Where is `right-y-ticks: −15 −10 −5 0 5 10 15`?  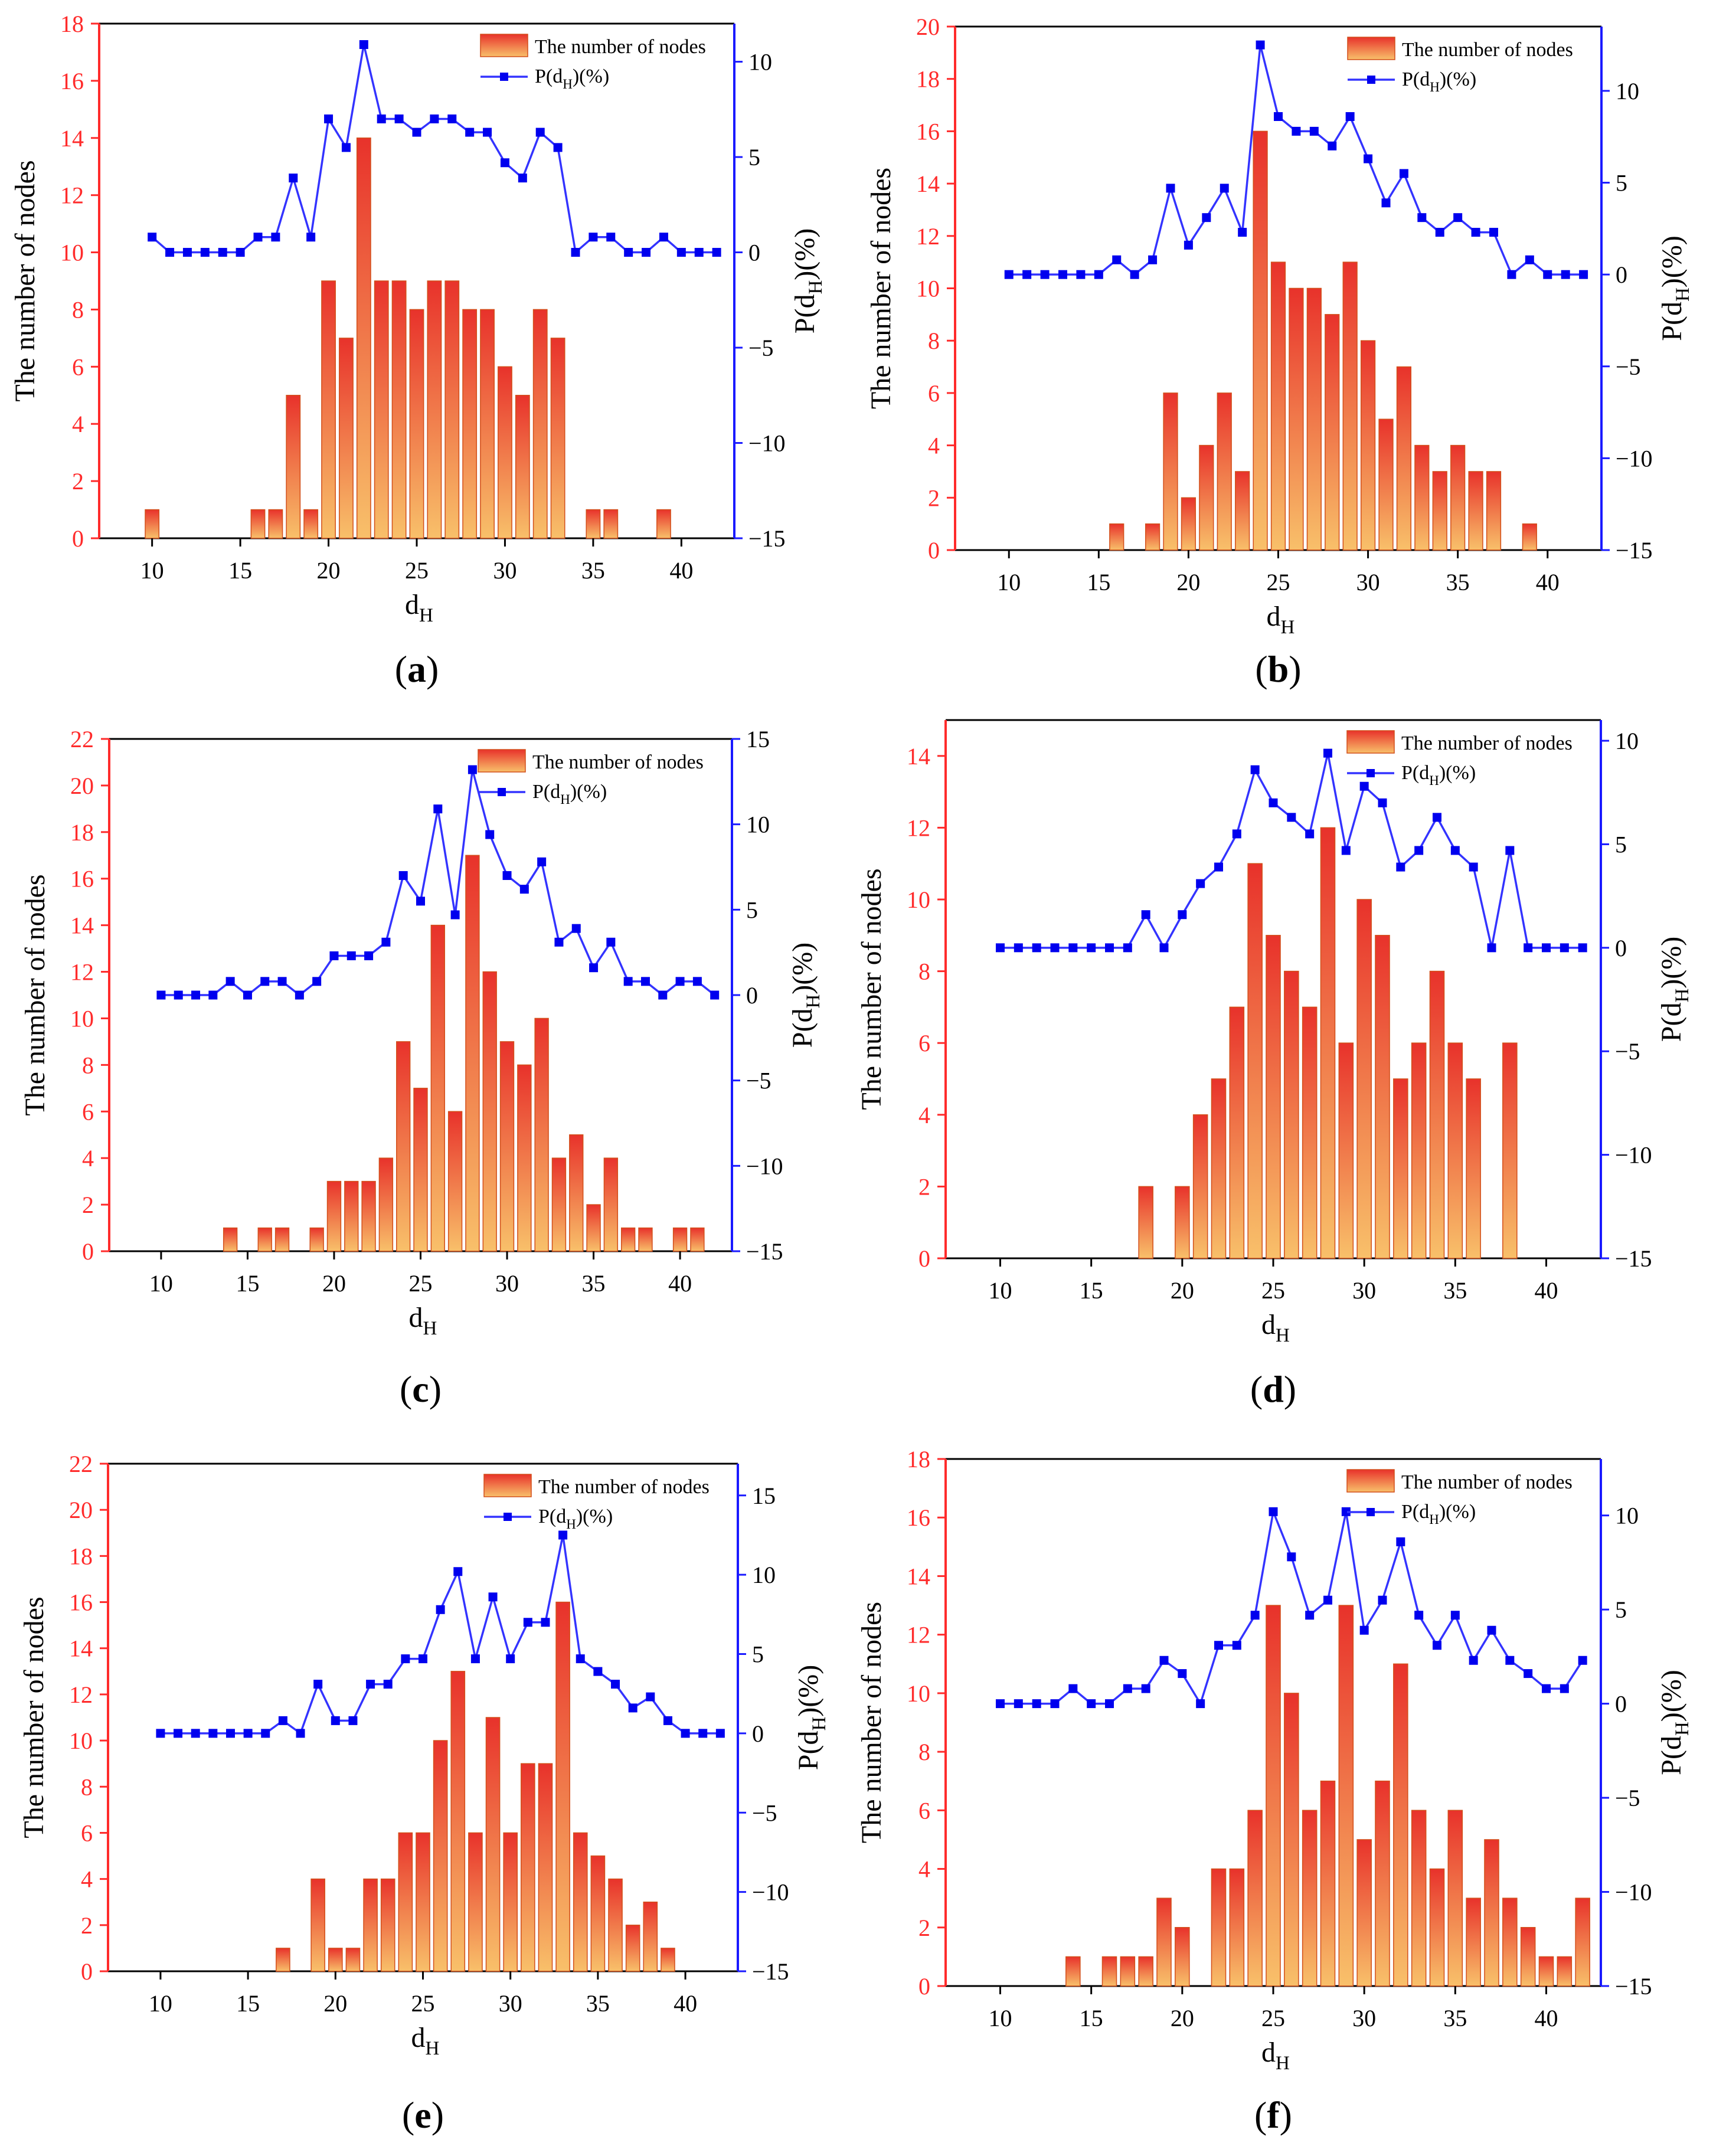
right-y-ticks: −15 −10 −5 0 5 10 15 is located at coordinates (764, 1734).